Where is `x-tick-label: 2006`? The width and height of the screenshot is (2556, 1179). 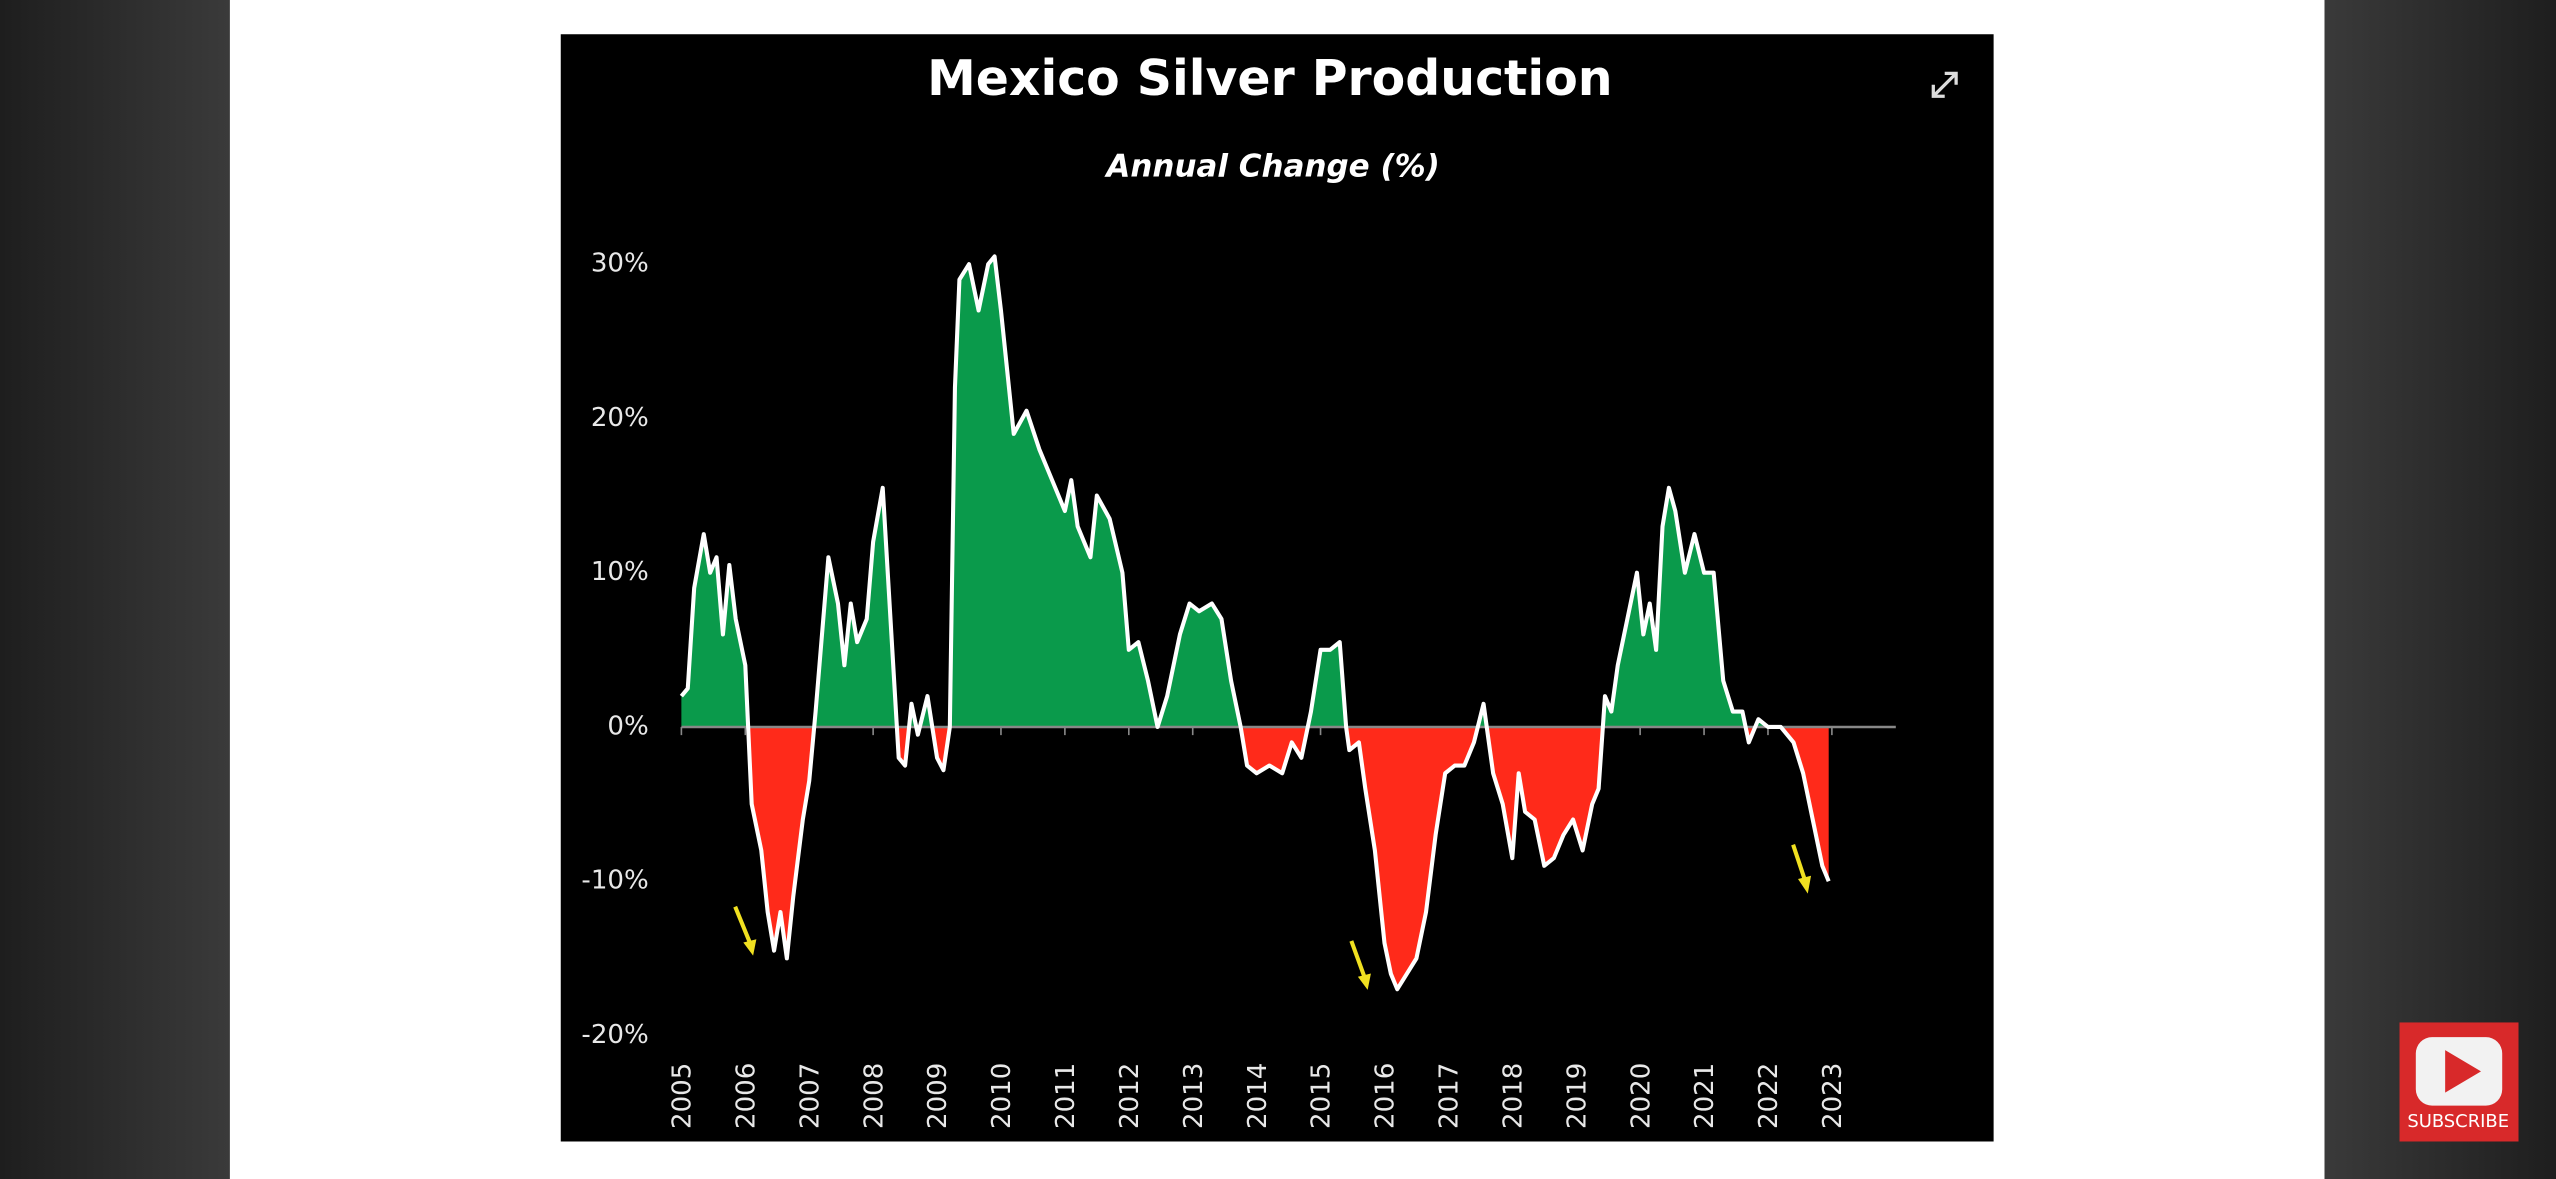
x-tick-label: 2006 is located at coordinates (746, 1096).